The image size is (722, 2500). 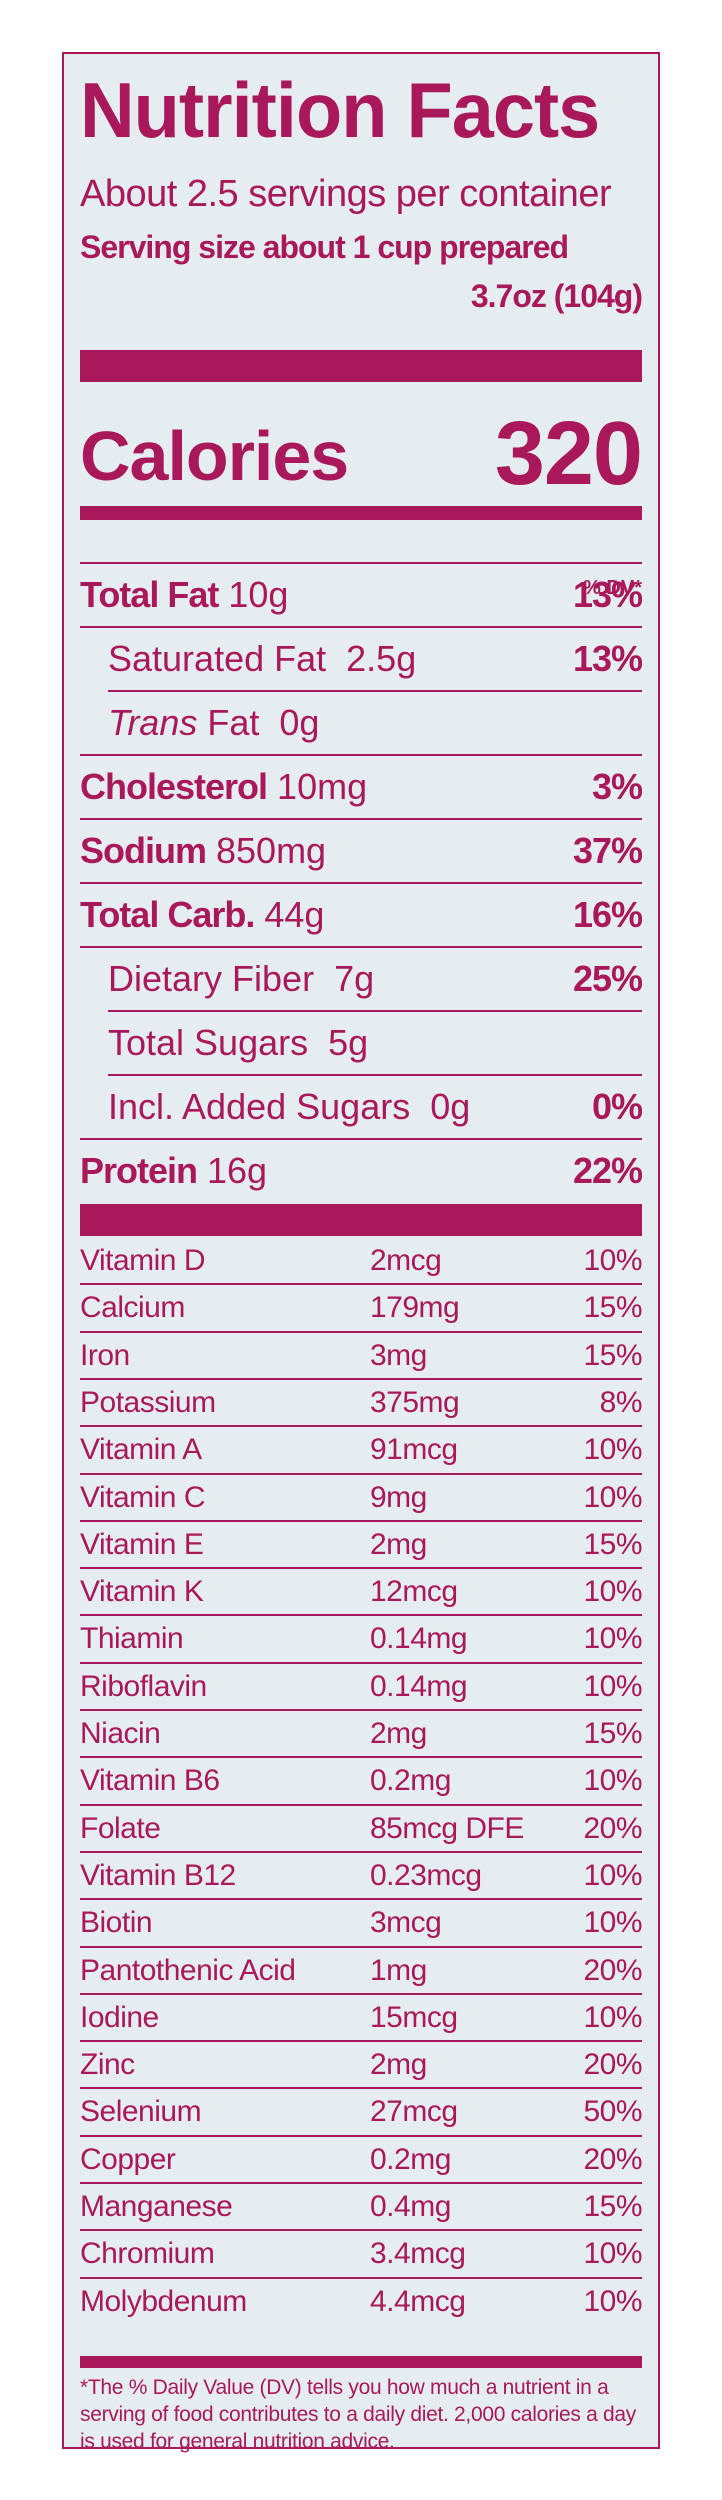 What do you see at coordinates (617, 1106) in the screenshot?
I see `nutrient-dv: 0%` at bounding box center [617, 1106].